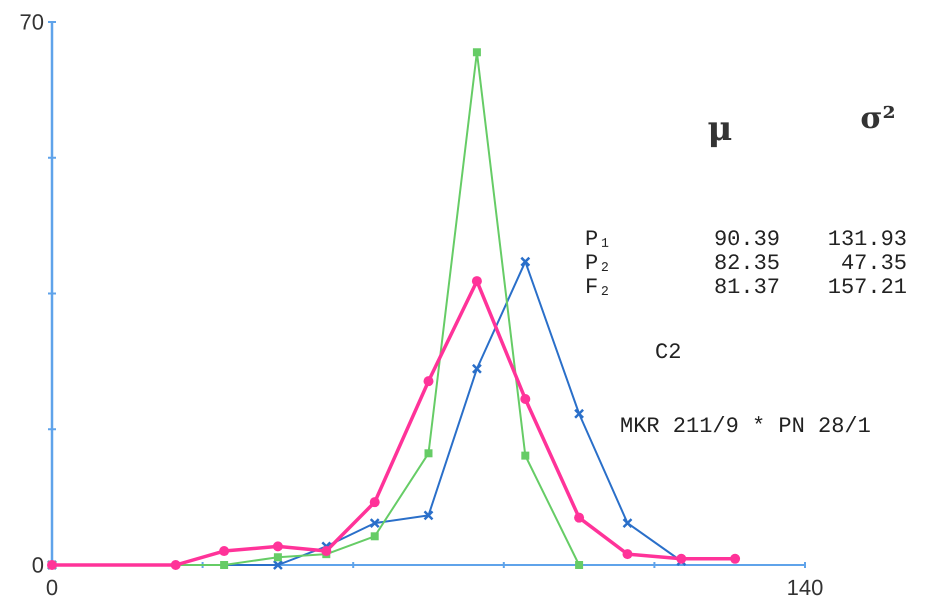 The height and width of the screenshot is (605, 931). Describe the element at coordinates (878, 118) in the screenshot. I see `text: σ²` at that location.